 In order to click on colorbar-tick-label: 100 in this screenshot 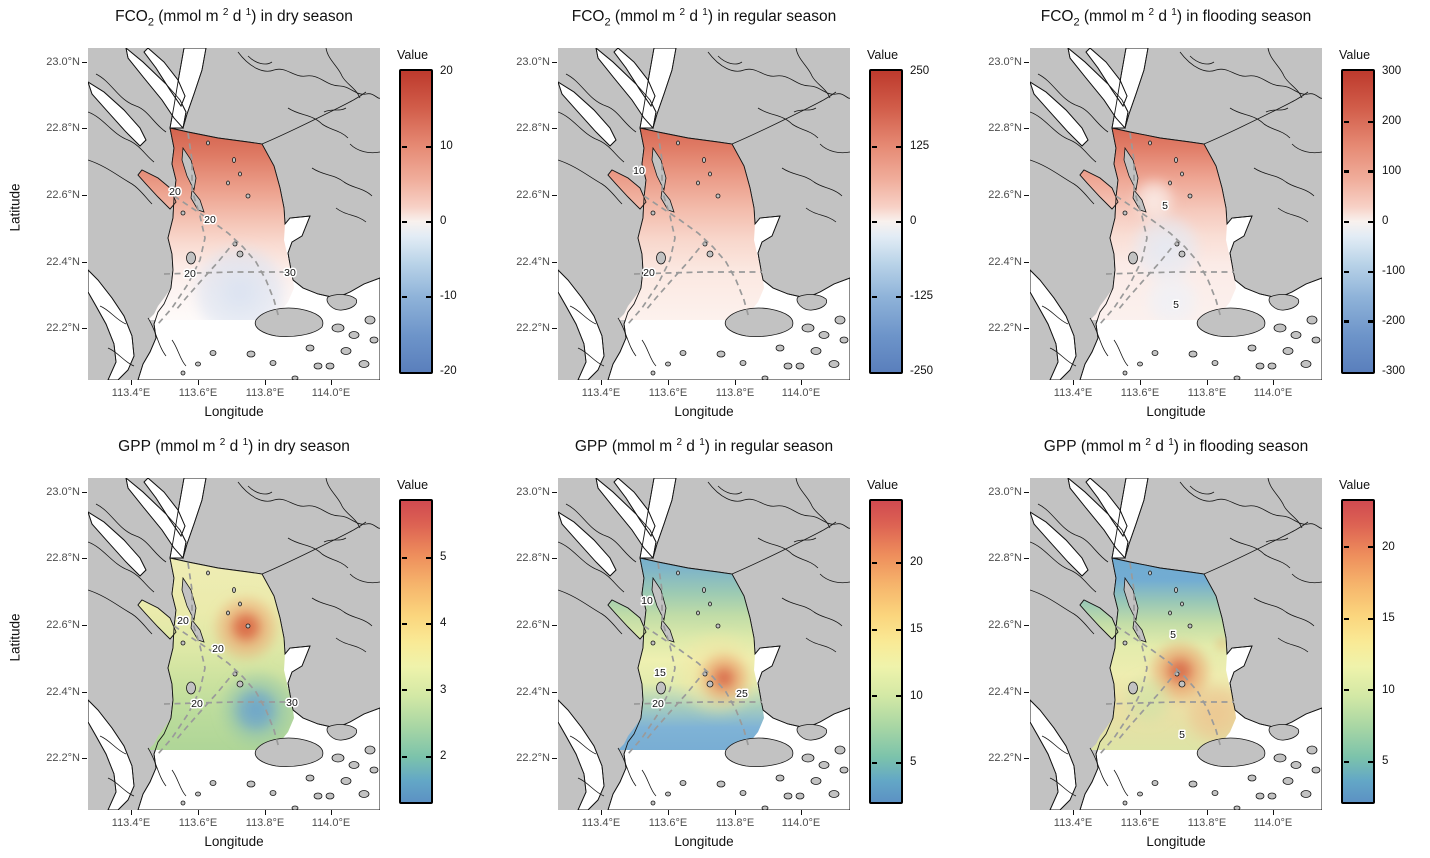, I will do `click(1392, 170)`.